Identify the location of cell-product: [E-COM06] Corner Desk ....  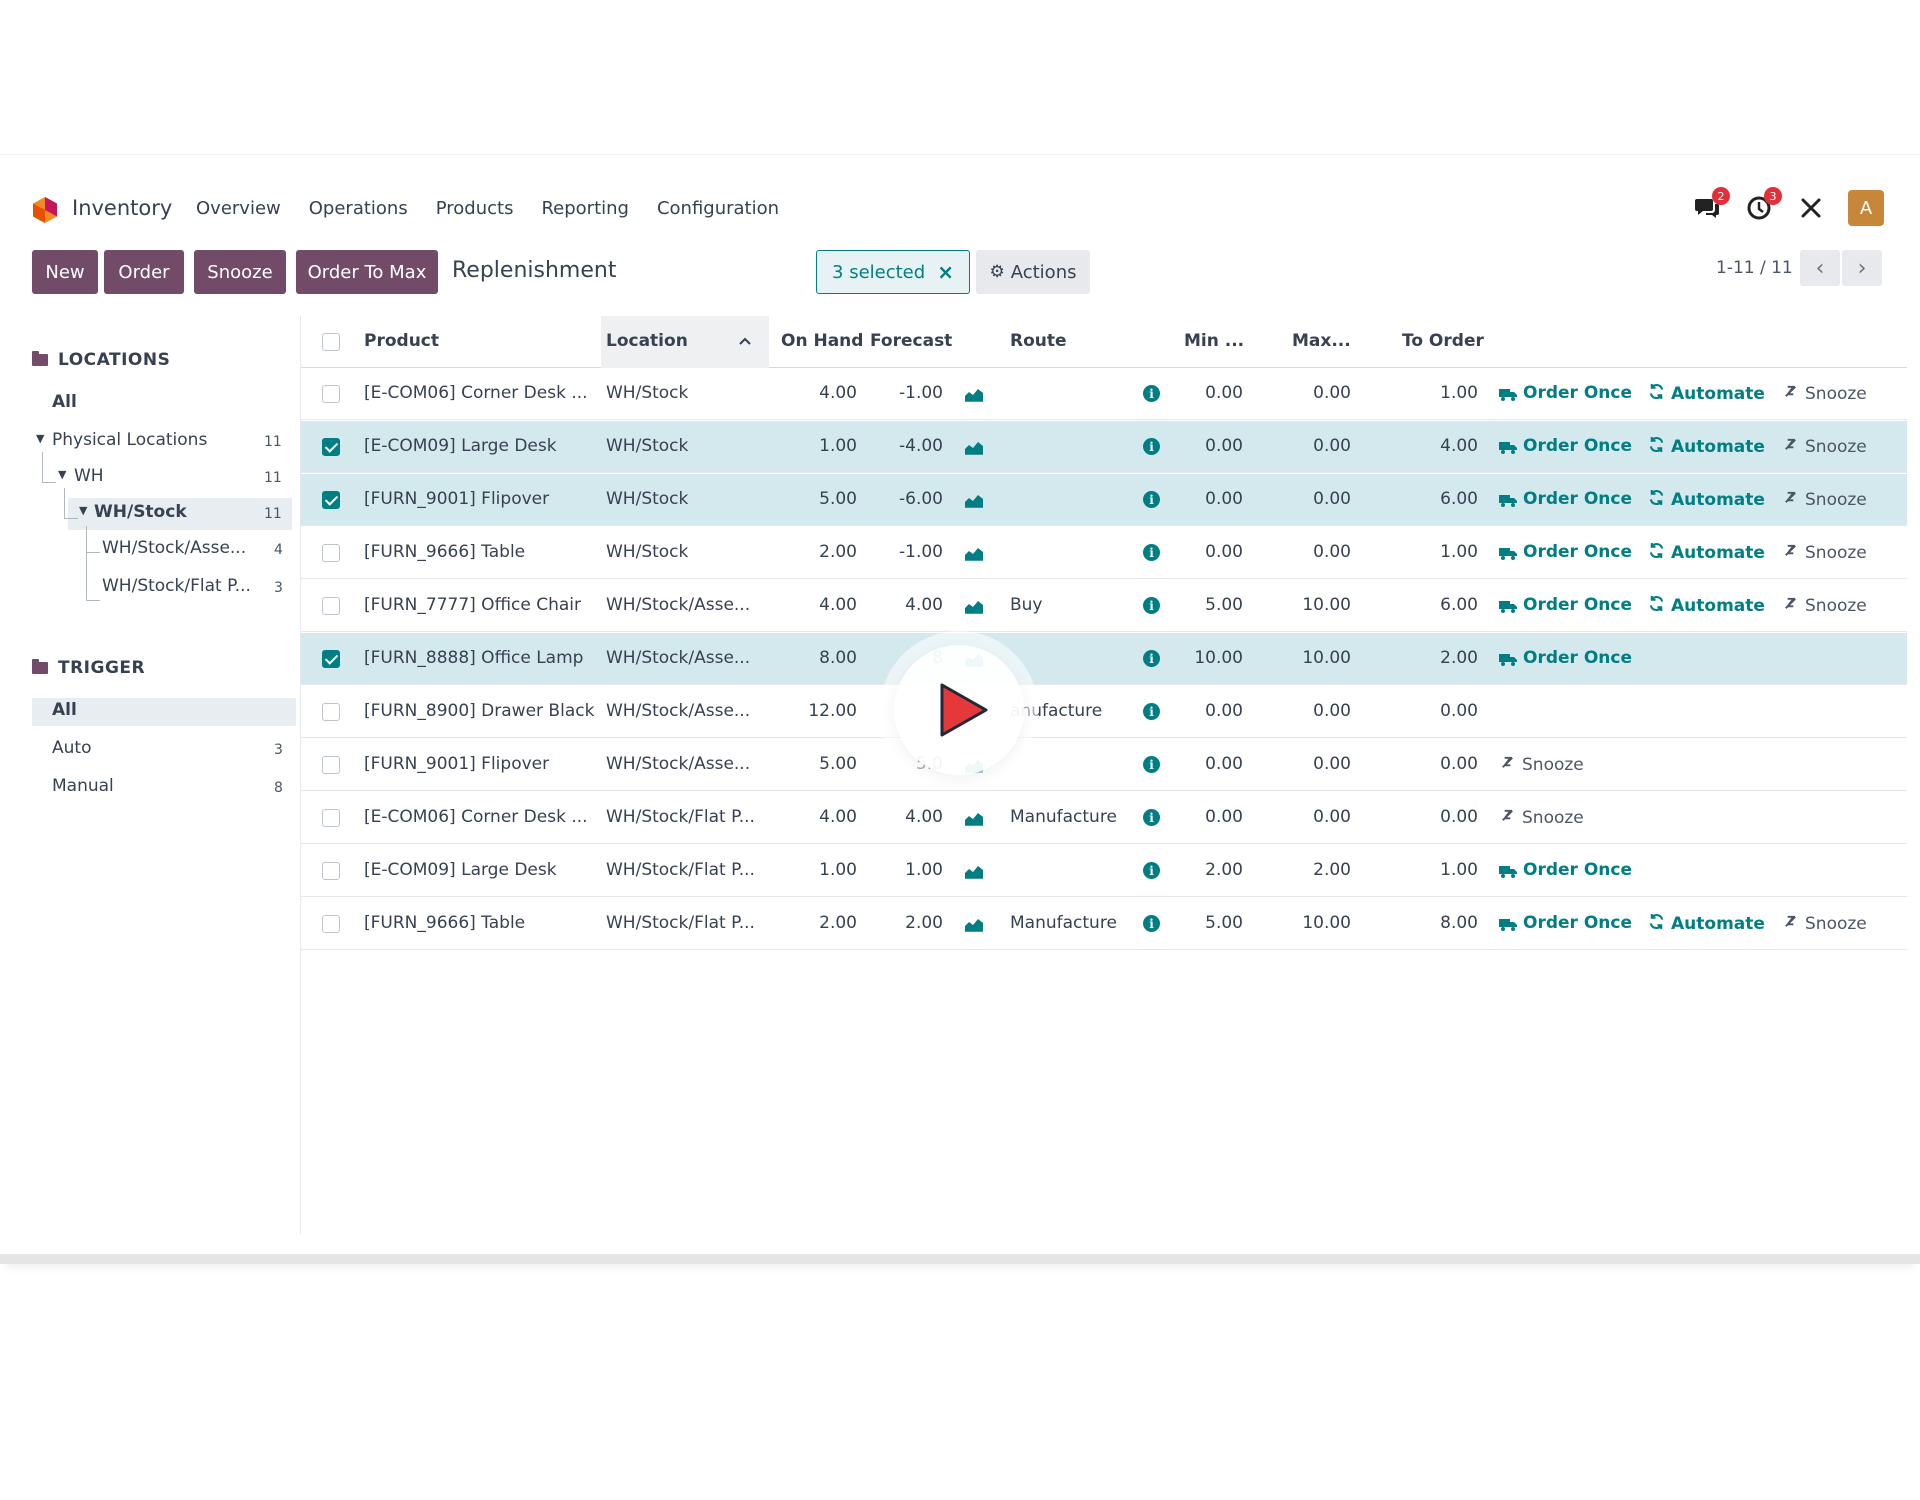
(476, 393).